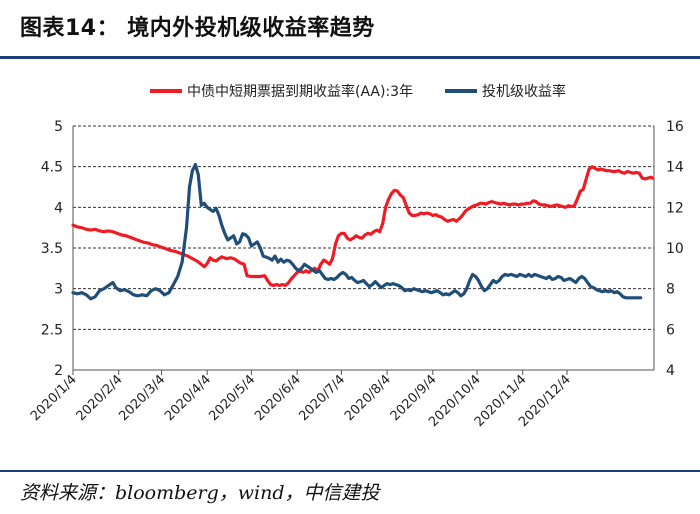 Image resolution: width=700 pixels, height=514 pixels. Describe the element at coordinates (188, 398) in the screenshot. I see `x-tick-label: 2020/4/4` at that location.